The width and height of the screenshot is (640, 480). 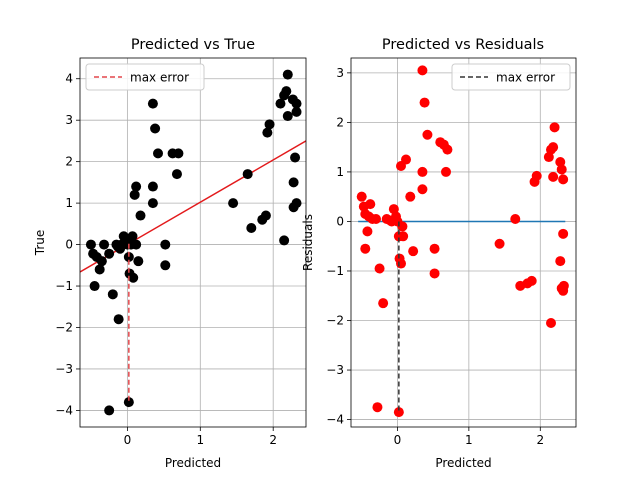 What do you see at coordinates (40, 243) in the screenshot?
I see `y-axis-label: True` at bounding box center [40, 243].